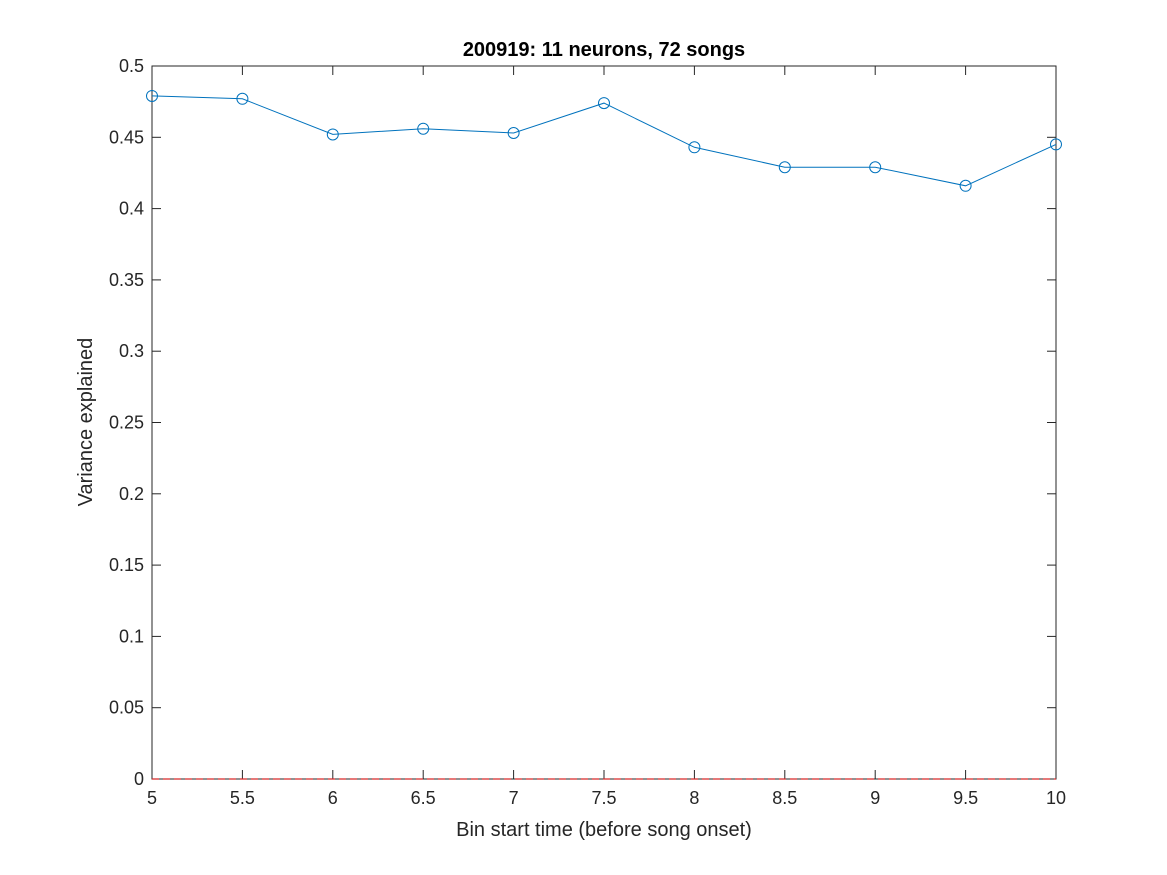 This screenshot has height=875, width=1167. Describe the element at coordinates (152, 798) in the screenshot. I see `x-tick-label: 5` at that location.